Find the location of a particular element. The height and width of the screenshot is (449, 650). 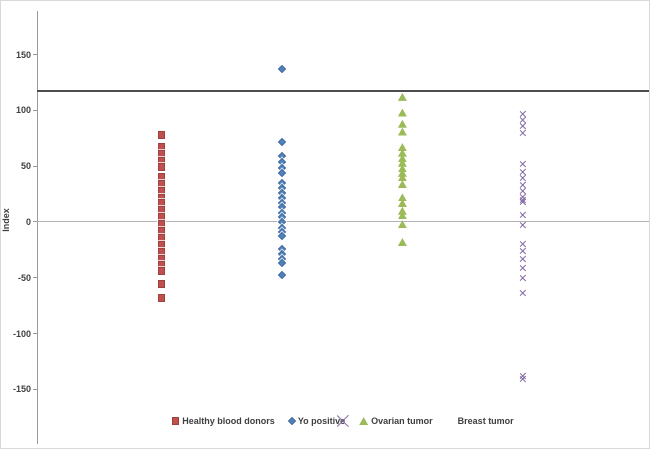

legend-item: Healthy blood donors is located at coordinates (223, 421).